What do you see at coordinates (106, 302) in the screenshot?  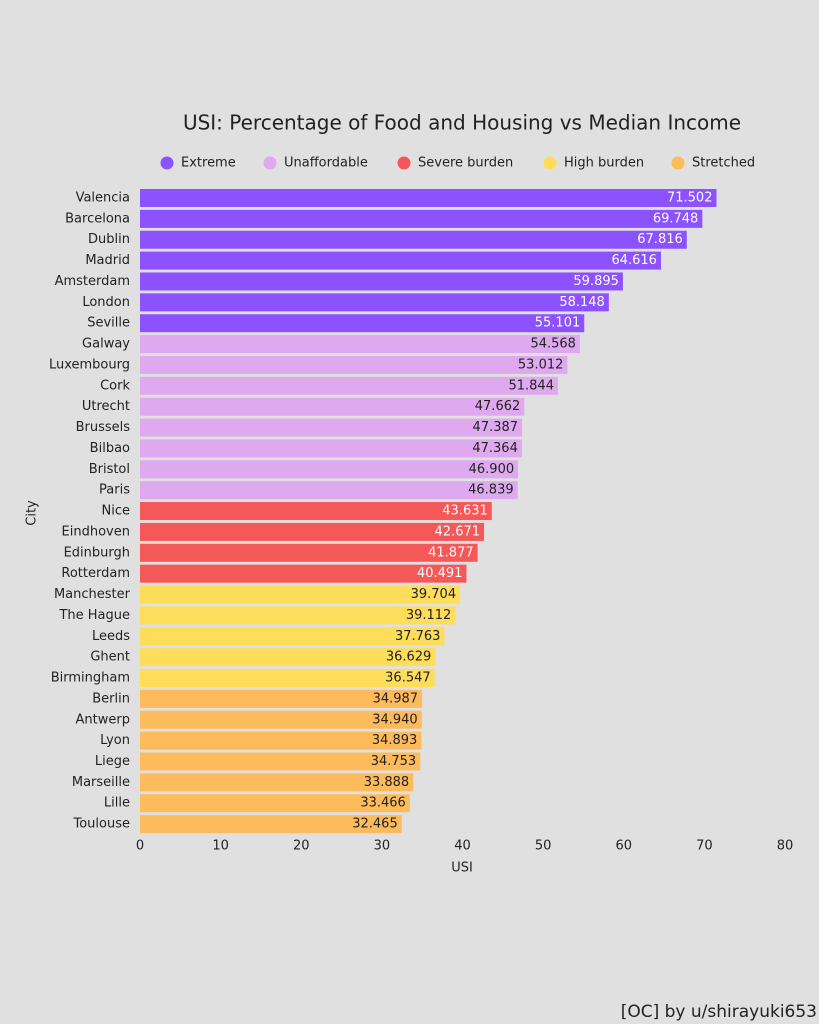 I see `y-tick-label: London` at bounding box center [106, 302].